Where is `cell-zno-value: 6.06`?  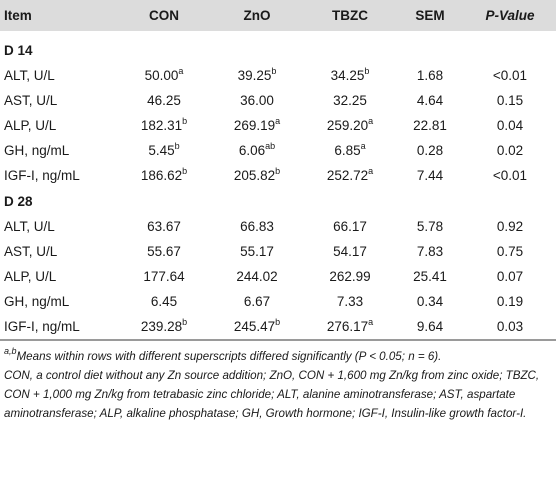
cell-zno-value: 6.06 is located at coordinates (252, 150).